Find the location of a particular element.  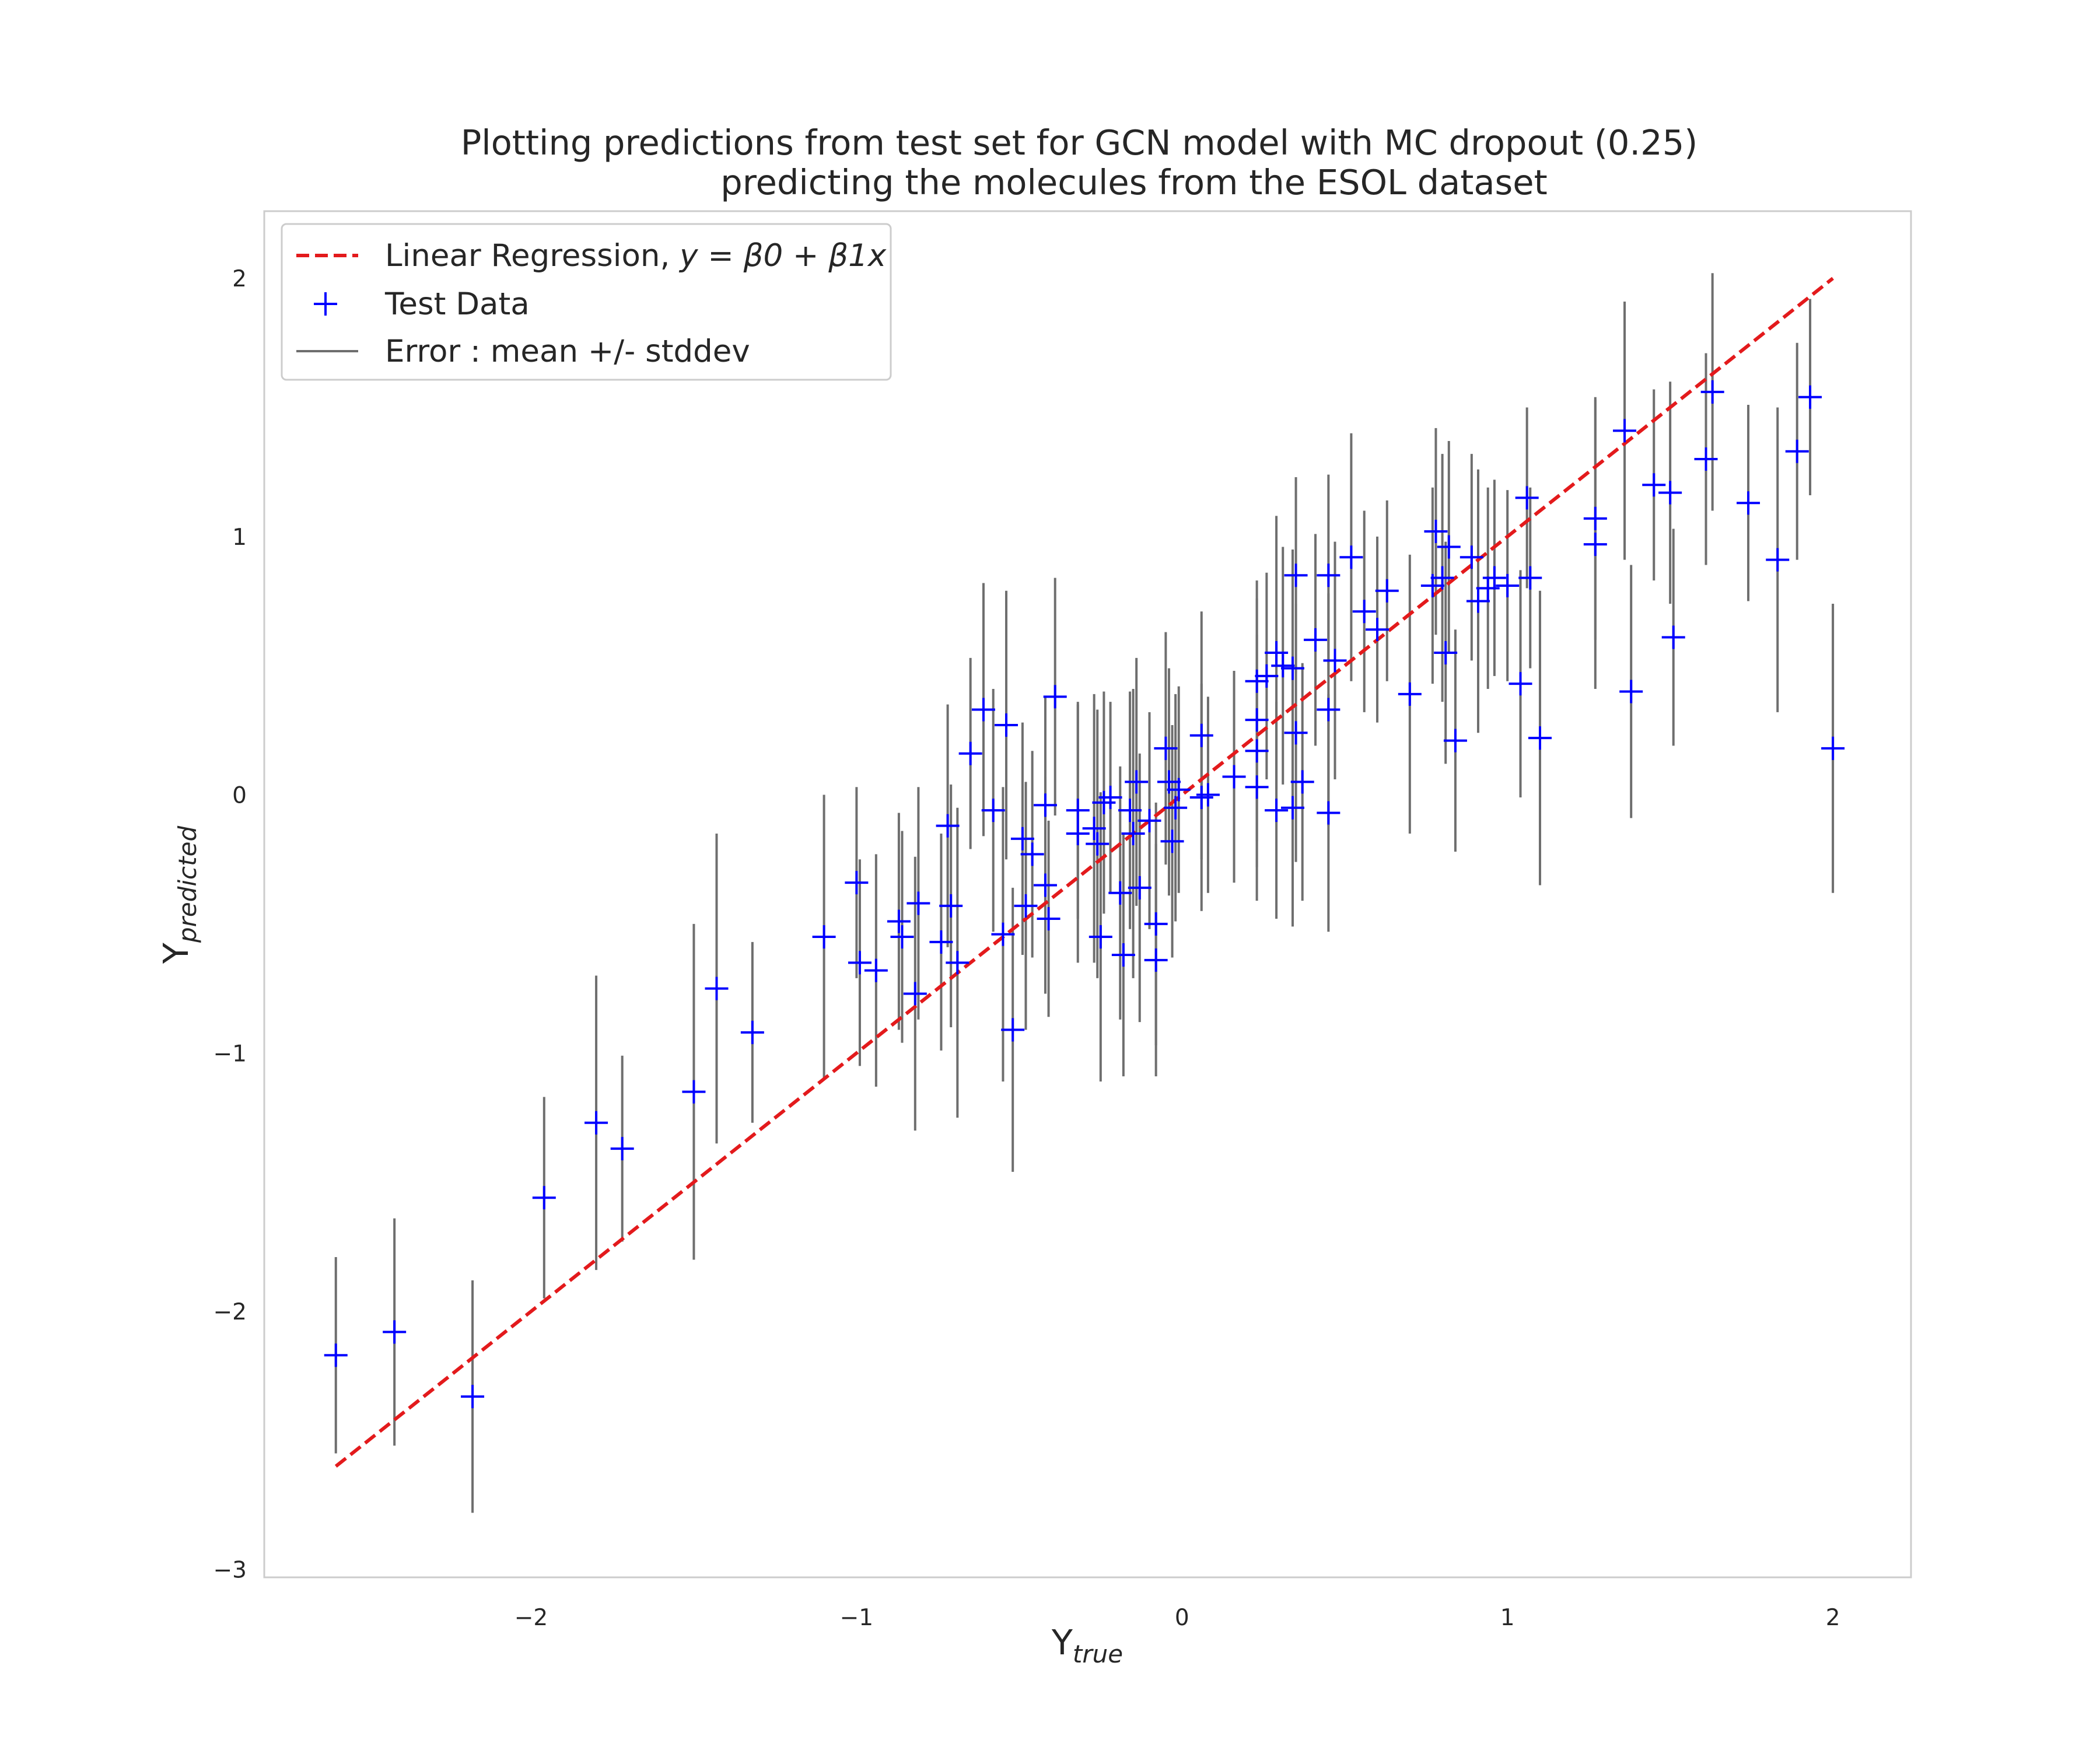

x-axis-label: Ytrue is located at coordinates (1087, 1645).